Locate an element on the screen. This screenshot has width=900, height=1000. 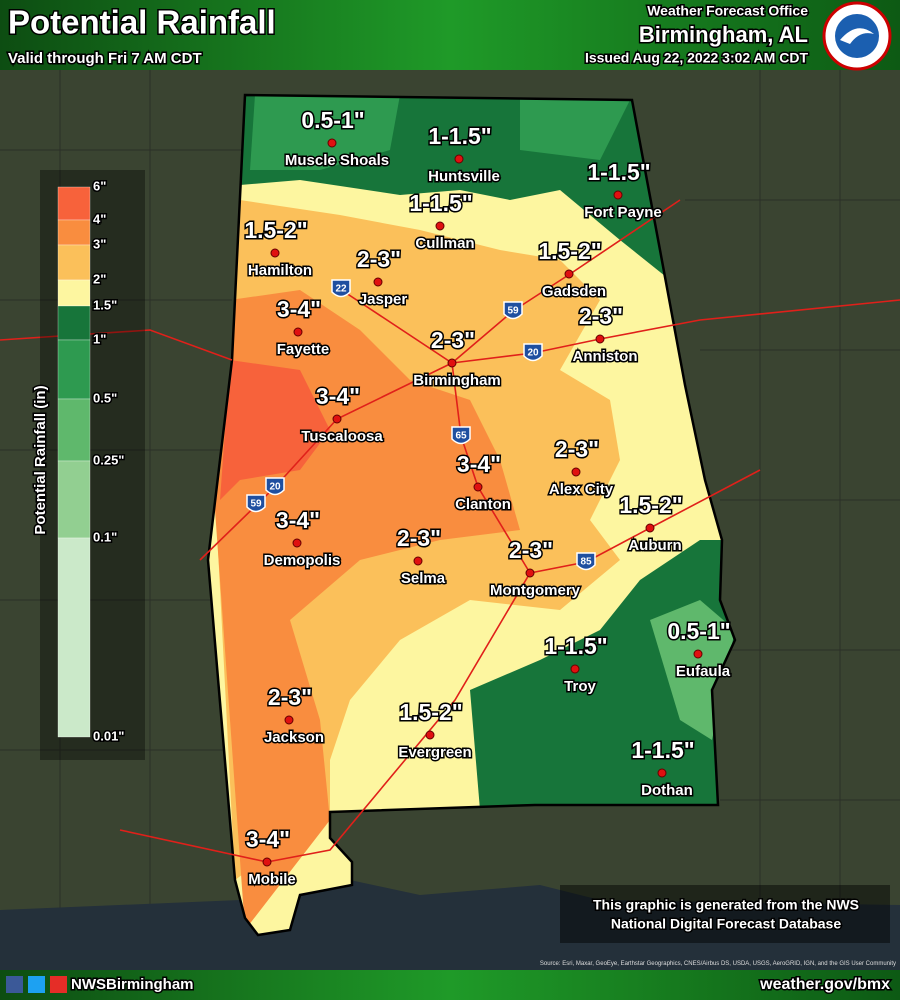
legend-label: 0.01" is located at coordinates (108, 735).